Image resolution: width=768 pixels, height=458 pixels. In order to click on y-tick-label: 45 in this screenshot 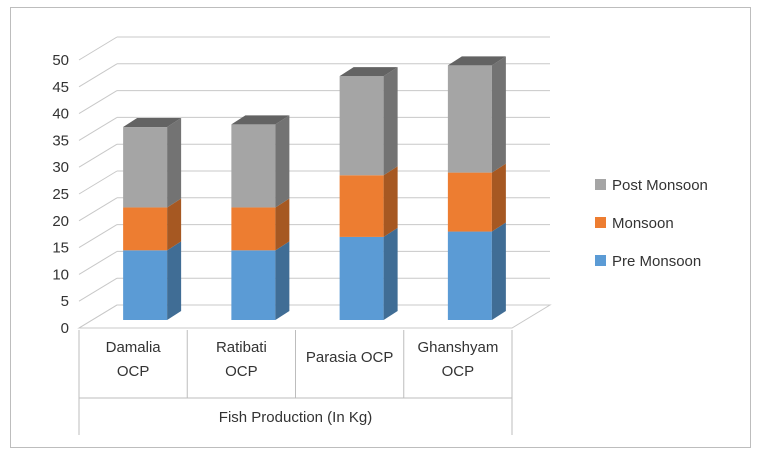, I will do `click(60, 87)`.